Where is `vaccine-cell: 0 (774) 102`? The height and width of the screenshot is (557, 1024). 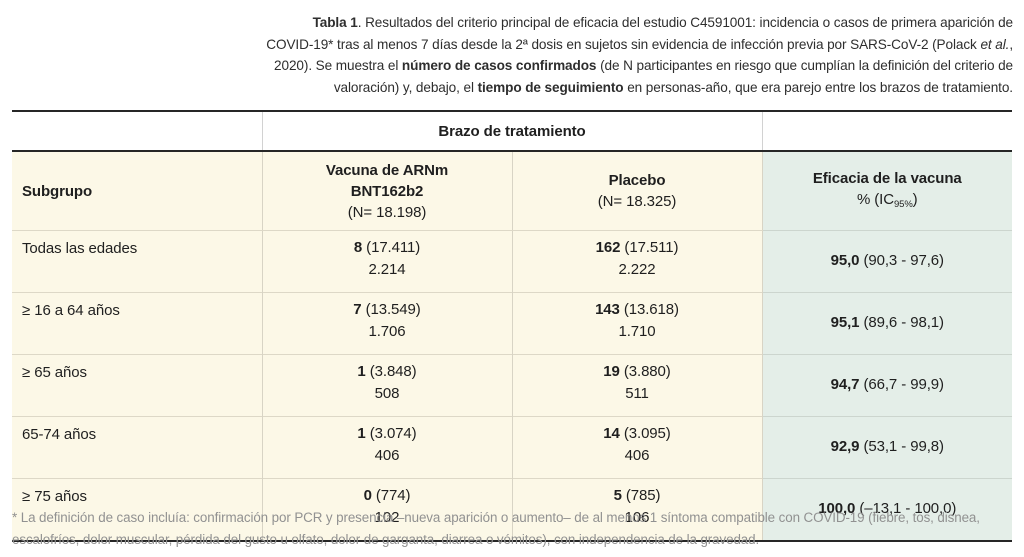
vaccine-cell: 0 (774) 102 is located at coordinates (386, 510).